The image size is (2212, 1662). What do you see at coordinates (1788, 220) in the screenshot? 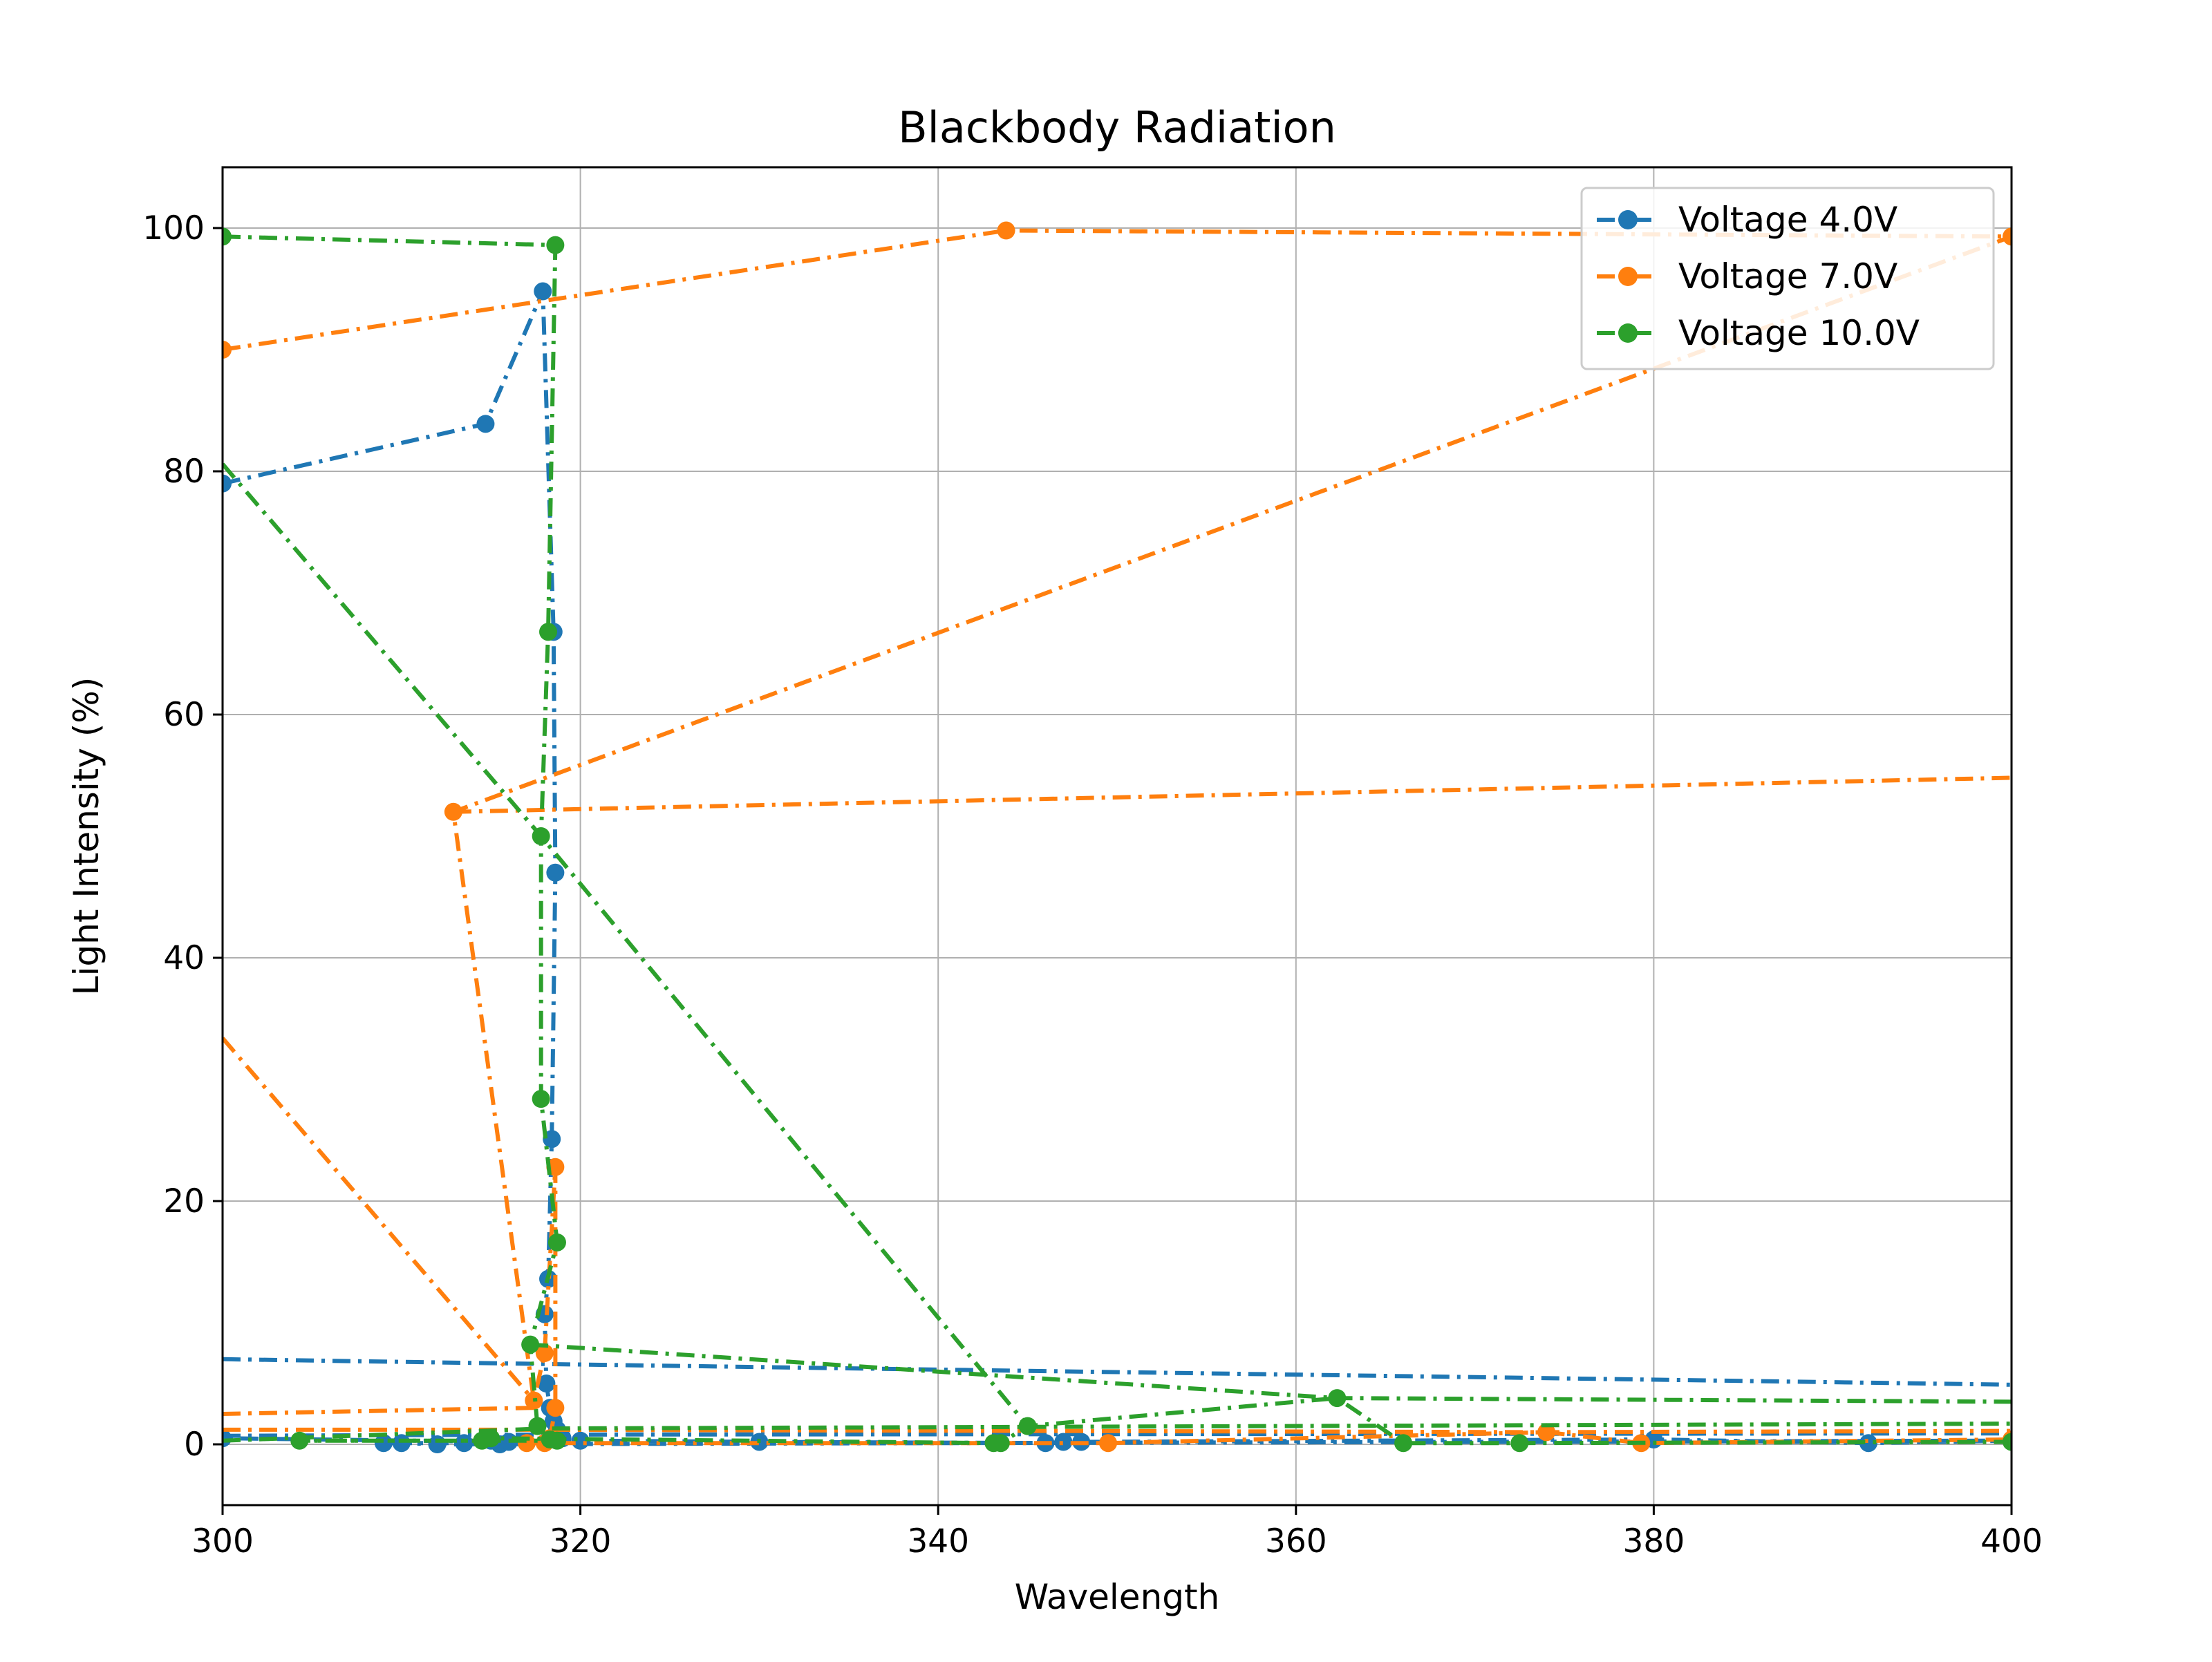
I see `legend-entry-label: Voltage 4.0V` at bounding box center [1788, 220].